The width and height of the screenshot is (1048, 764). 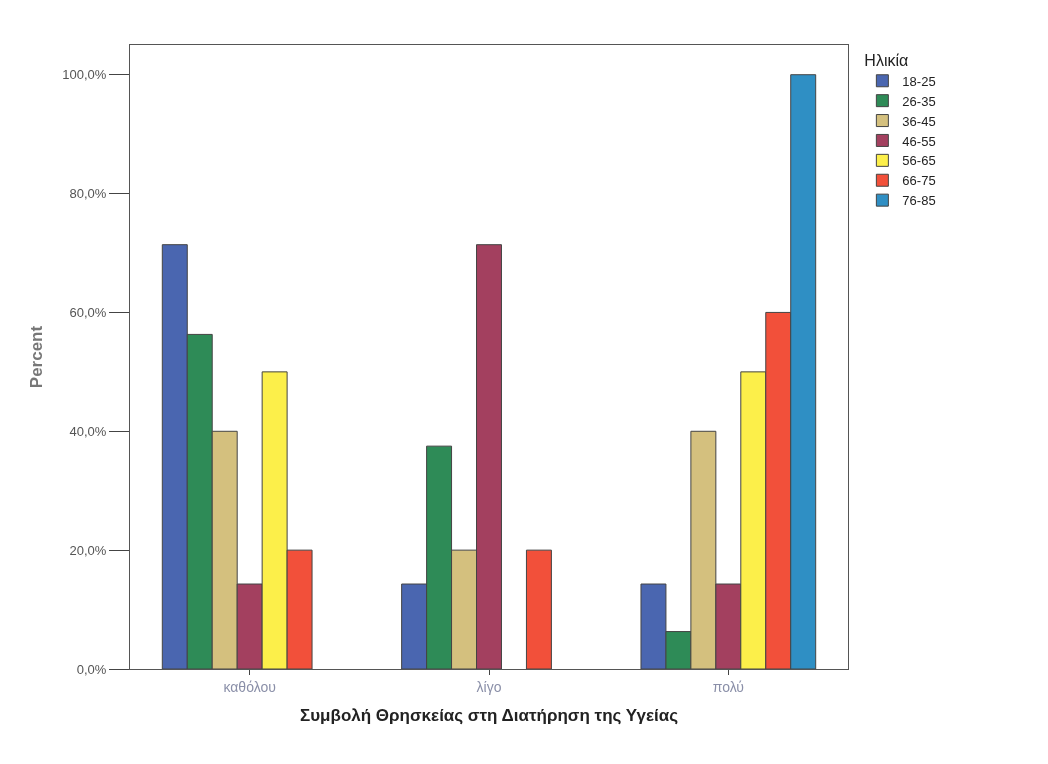 What do you see at coordinates (919, 121) in the screenshot?
I see `legend-label: 36-45` at bounding box center [919, 121].